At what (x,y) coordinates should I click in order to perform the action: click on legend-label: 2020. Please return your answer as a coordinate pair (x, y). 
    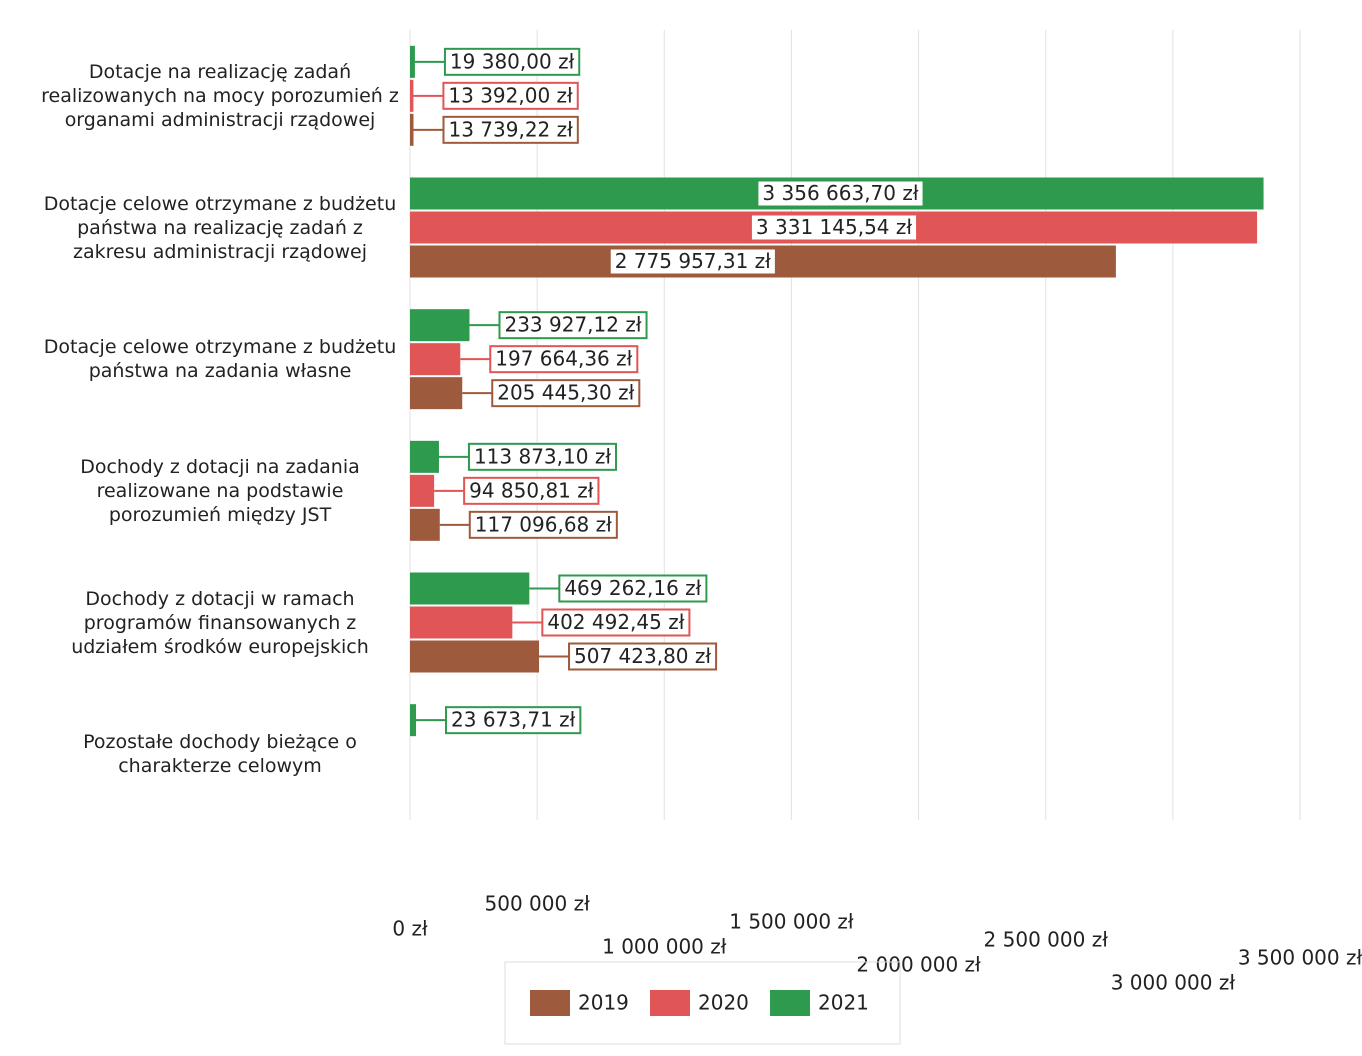
    Looking at the image, I should click on (723, 1003).